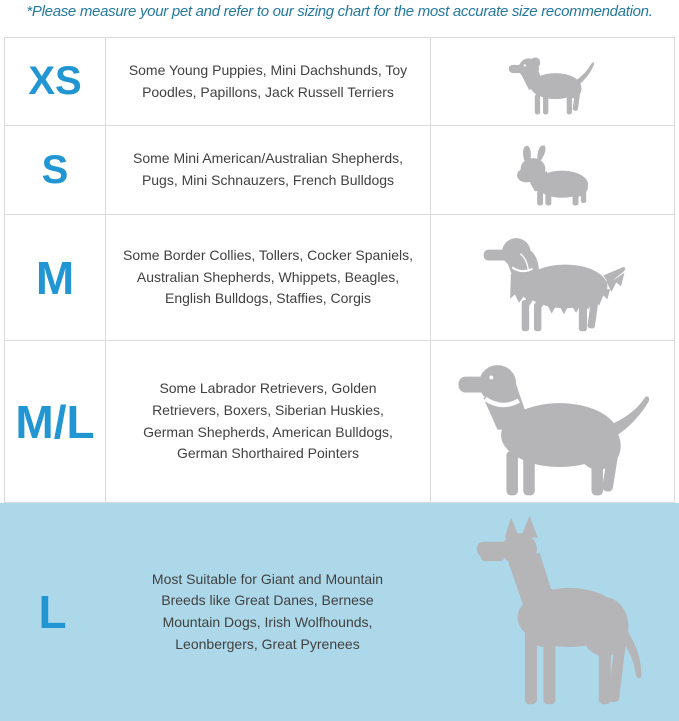  What do you see at coordinates (552, 175) in the screenshot?
I see `french-bulldog-dog-icon` at bounding box center [552, 175].